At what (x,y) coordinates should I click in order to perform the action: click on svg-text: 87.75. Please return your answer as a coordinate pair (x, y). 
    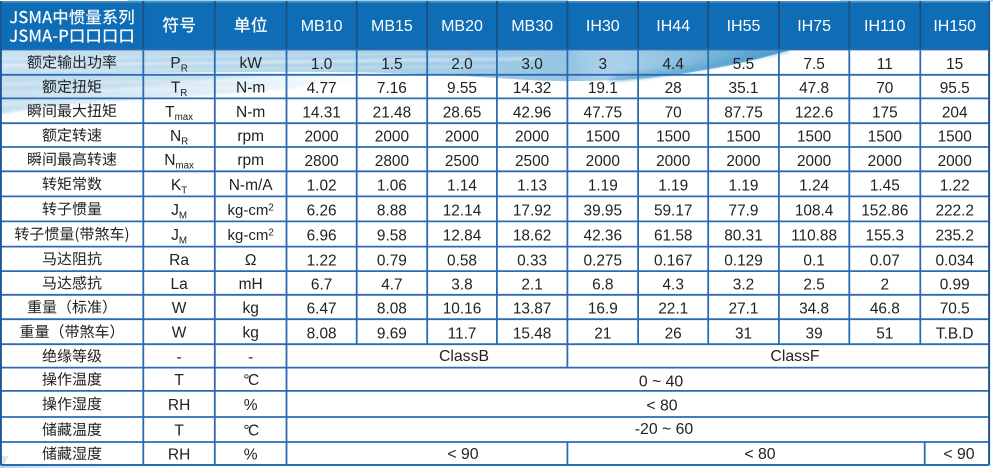
    Looking at the image, I should click on (743, 112).